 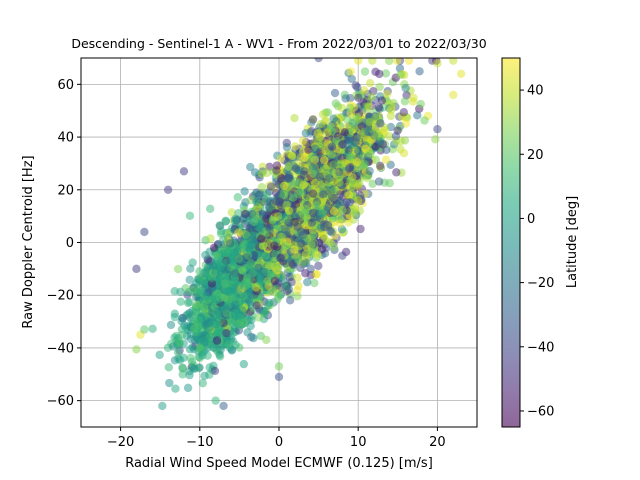 I want to click on colorbar-tick-label: −60, so click(x=540, y=411).